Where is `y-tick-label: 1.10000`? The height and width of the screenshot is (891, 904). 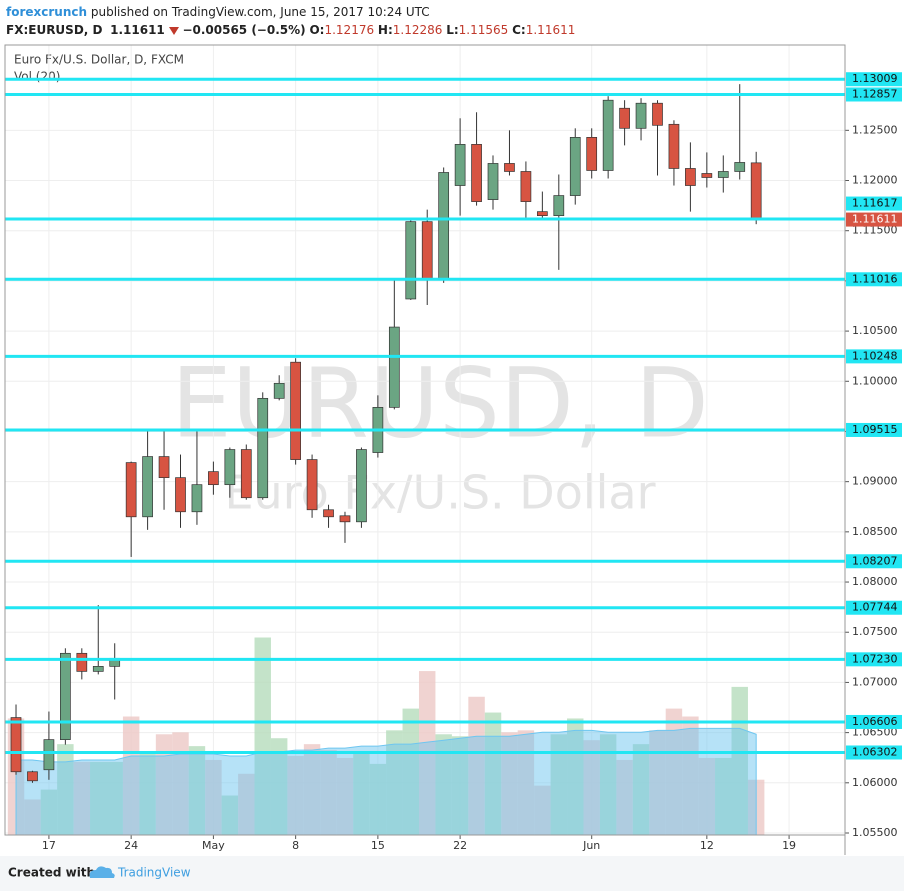 y-tick-label: 1.10000 is located at coordinates (875, 380).